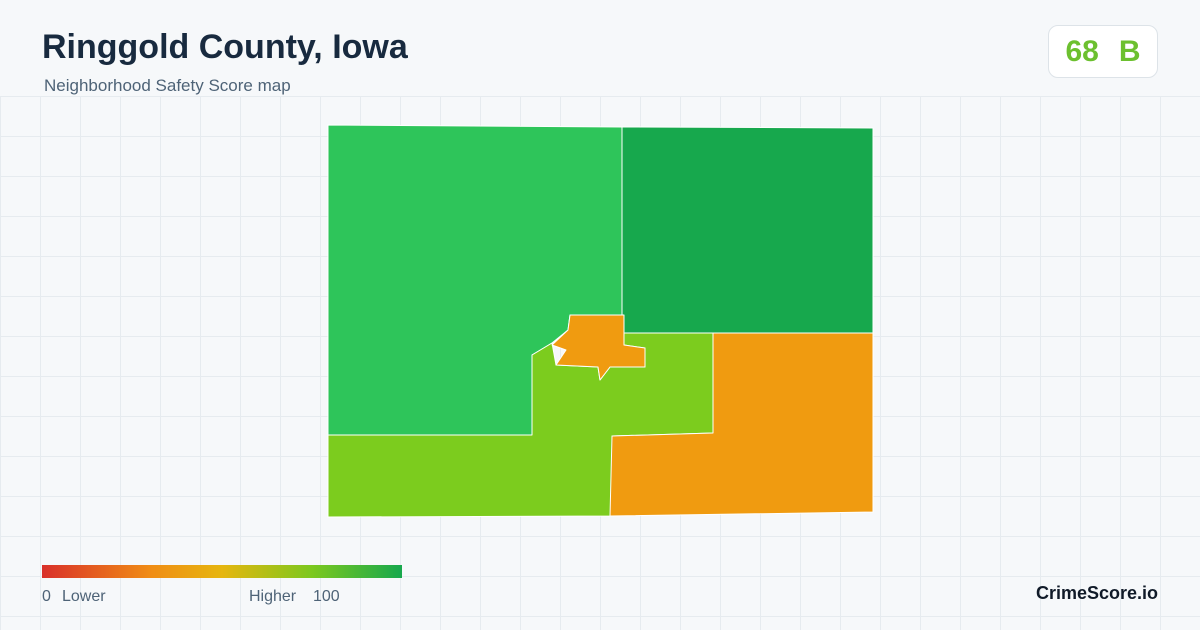 The image size is (1200, 630). I want to click on brand: CrimeScore.io, so click(1096, 593).